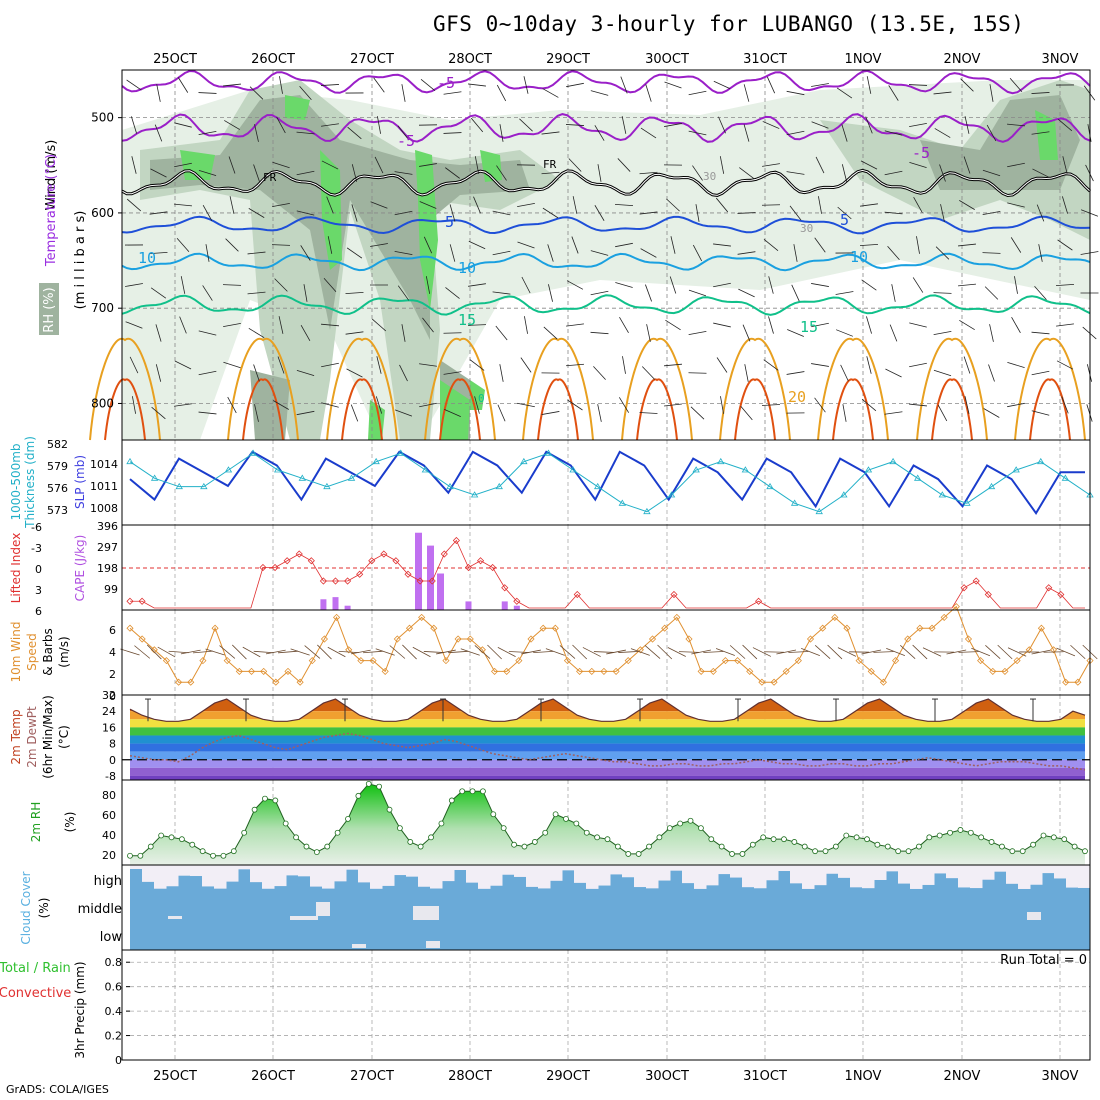 Image resolution: width=1100 pixels, height=1100 pixels. Describe the element at coordinates (372, 59) in the screenshot. I see `top-date-2: 27OCT` at that location.